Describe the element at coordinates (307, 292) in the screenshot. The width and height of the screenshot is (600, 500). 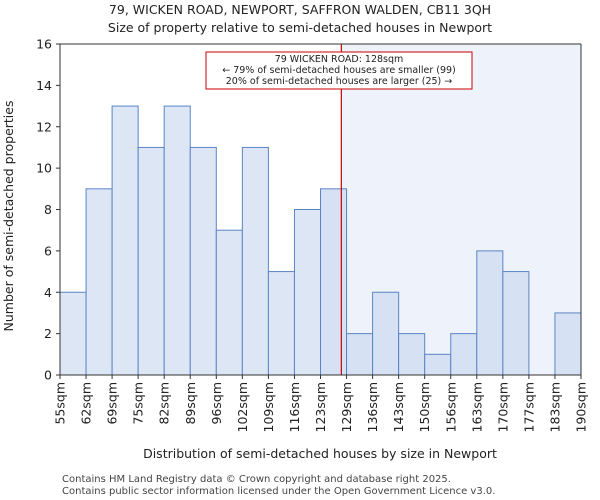
I see `bar-116sqm` at that location.